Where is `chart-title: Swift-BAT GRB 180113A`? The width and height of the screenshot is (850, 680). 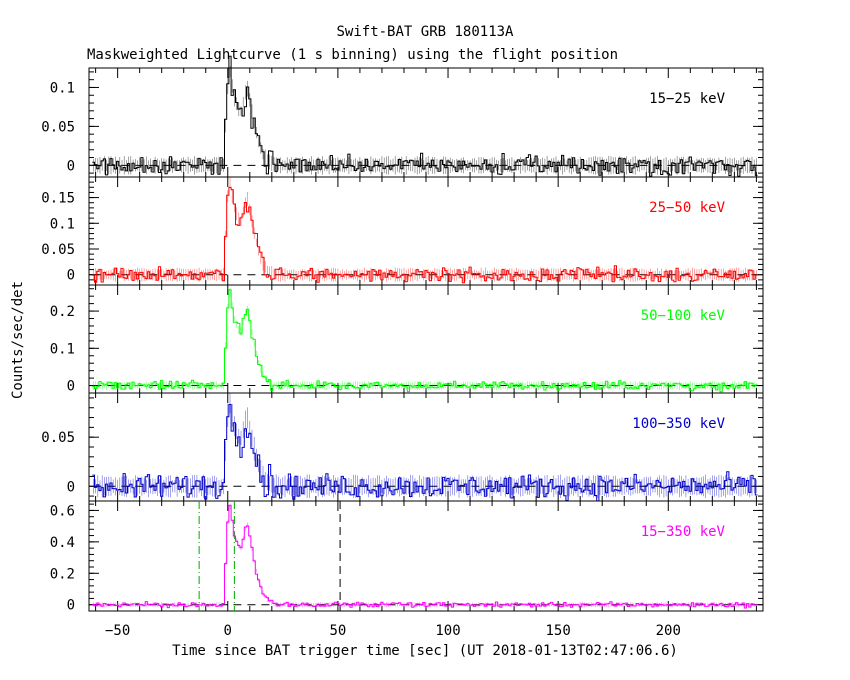
chart-title: Swift-BAT GRB 180113A is located at coordinates (425, 32).